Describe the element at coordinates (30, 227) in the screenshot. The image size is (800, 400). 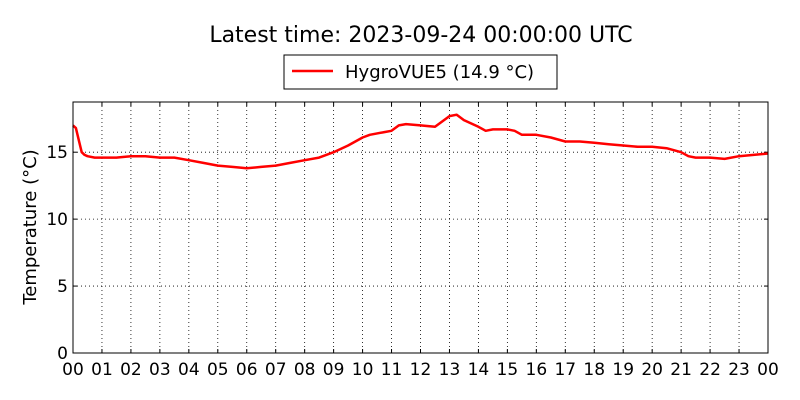
I see `y-axis-label: Temperature (°C)` at that location.